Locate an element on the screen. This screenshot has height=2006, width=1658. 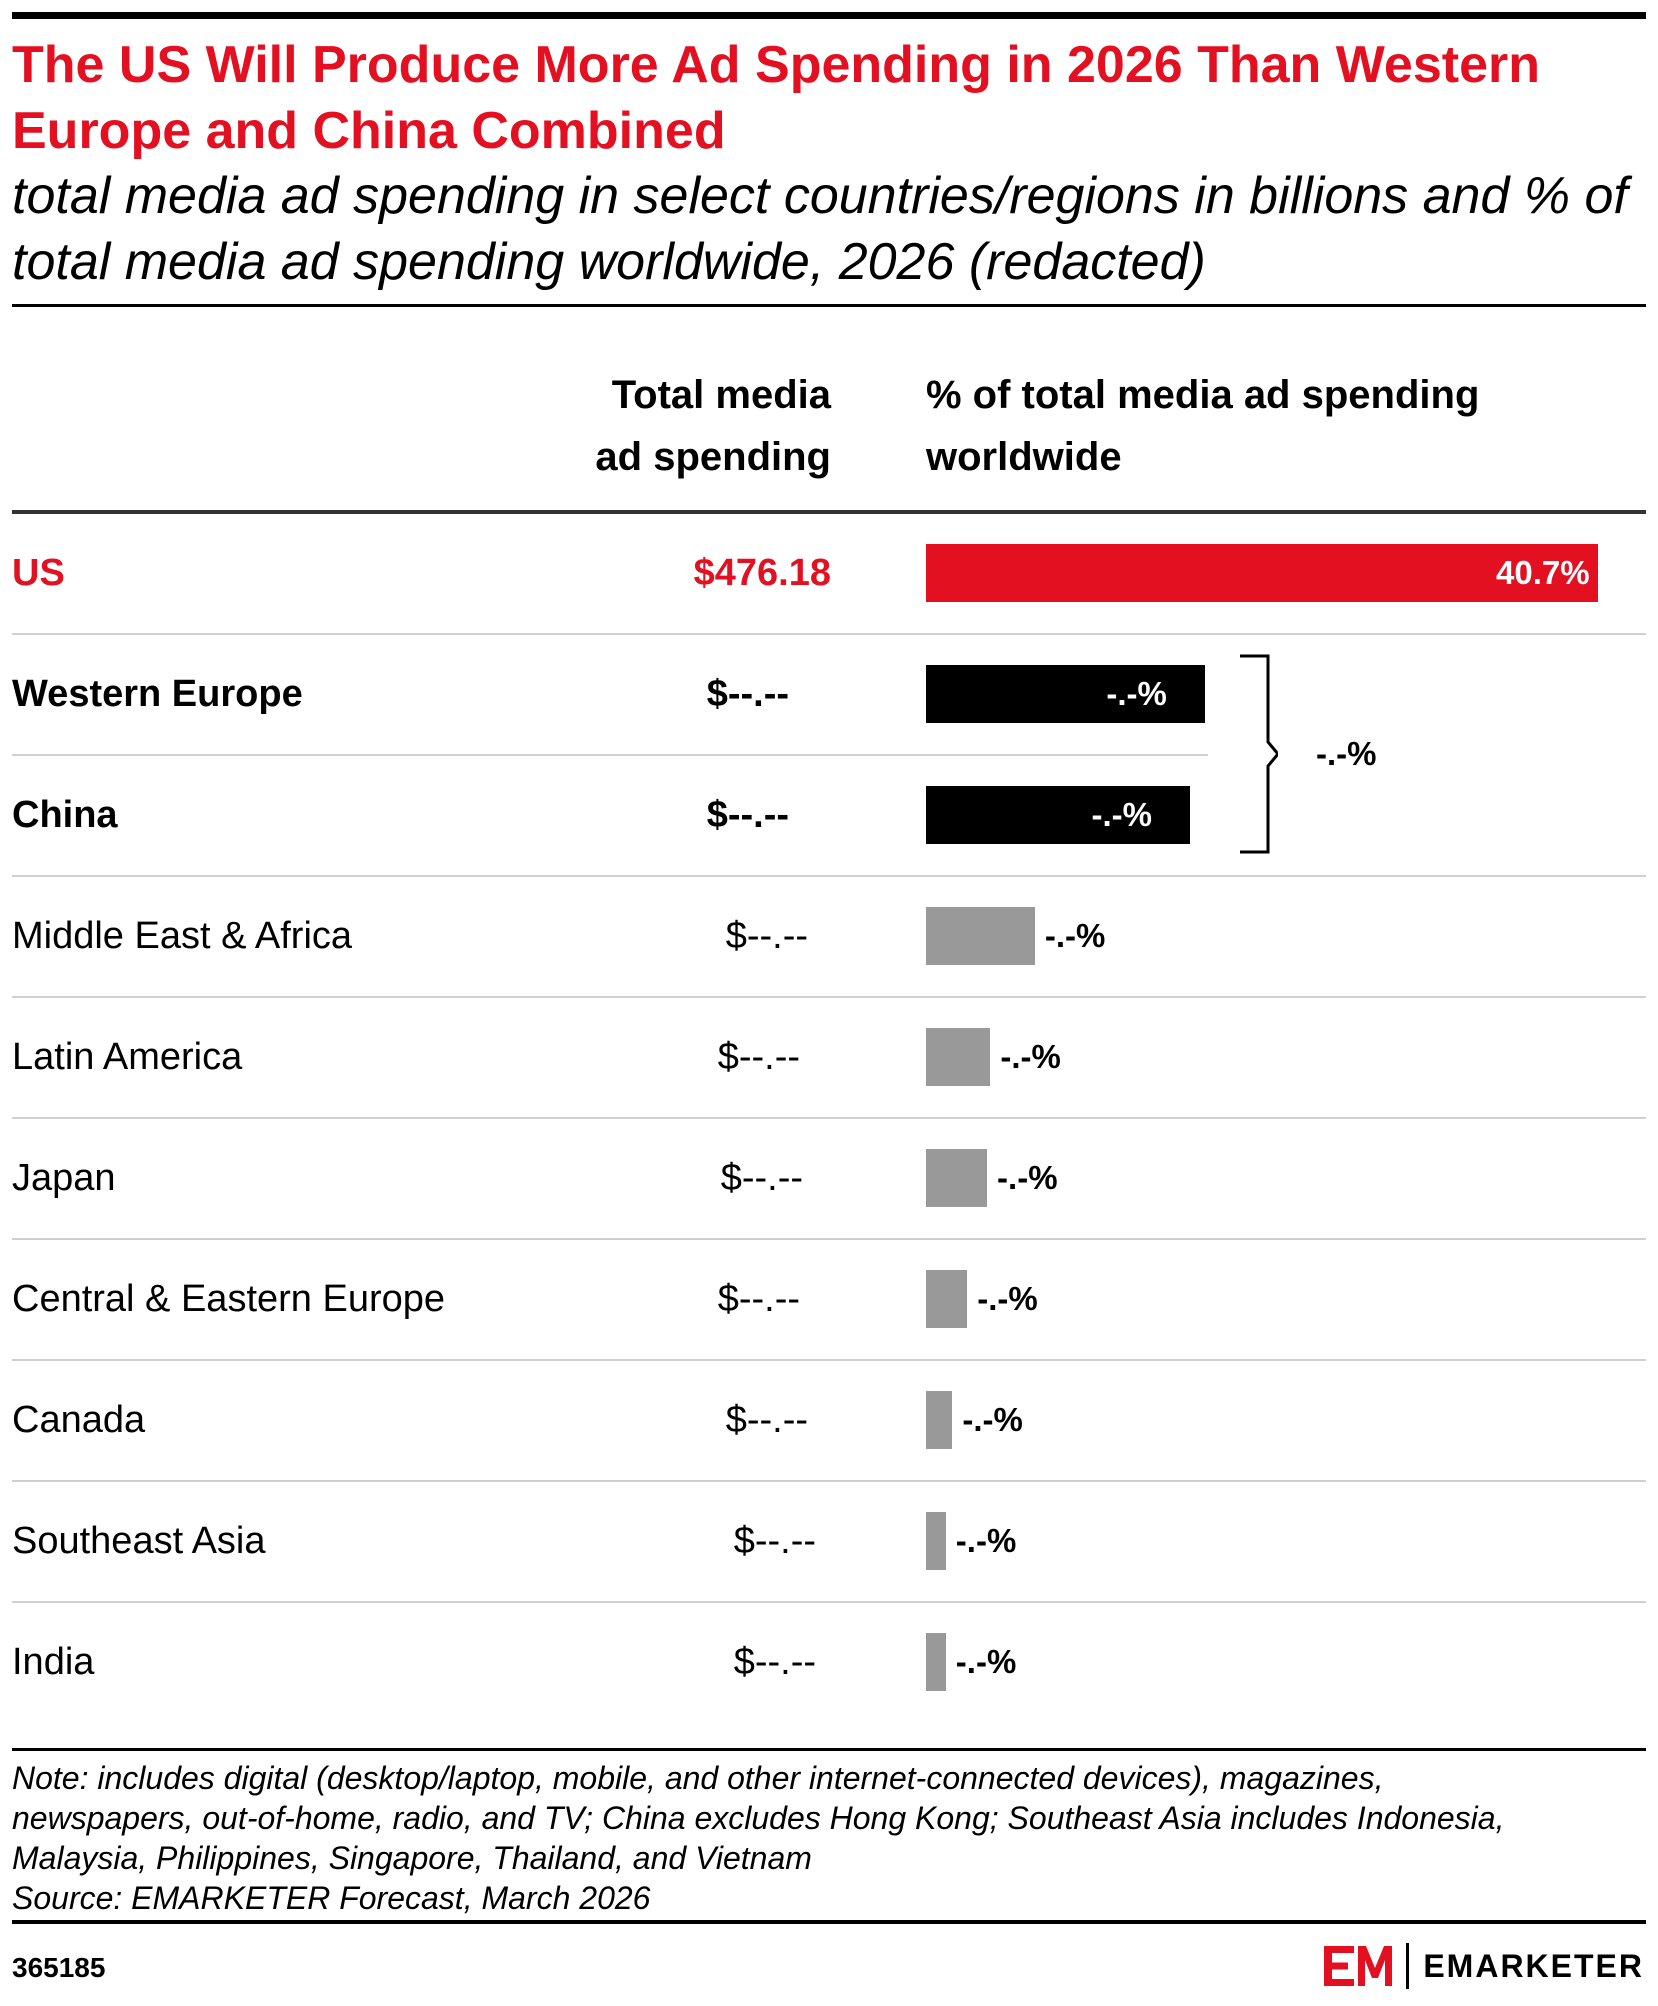
row-value-central-and-eastern-europe: $--.-- is located at coordinates (758, 1299).